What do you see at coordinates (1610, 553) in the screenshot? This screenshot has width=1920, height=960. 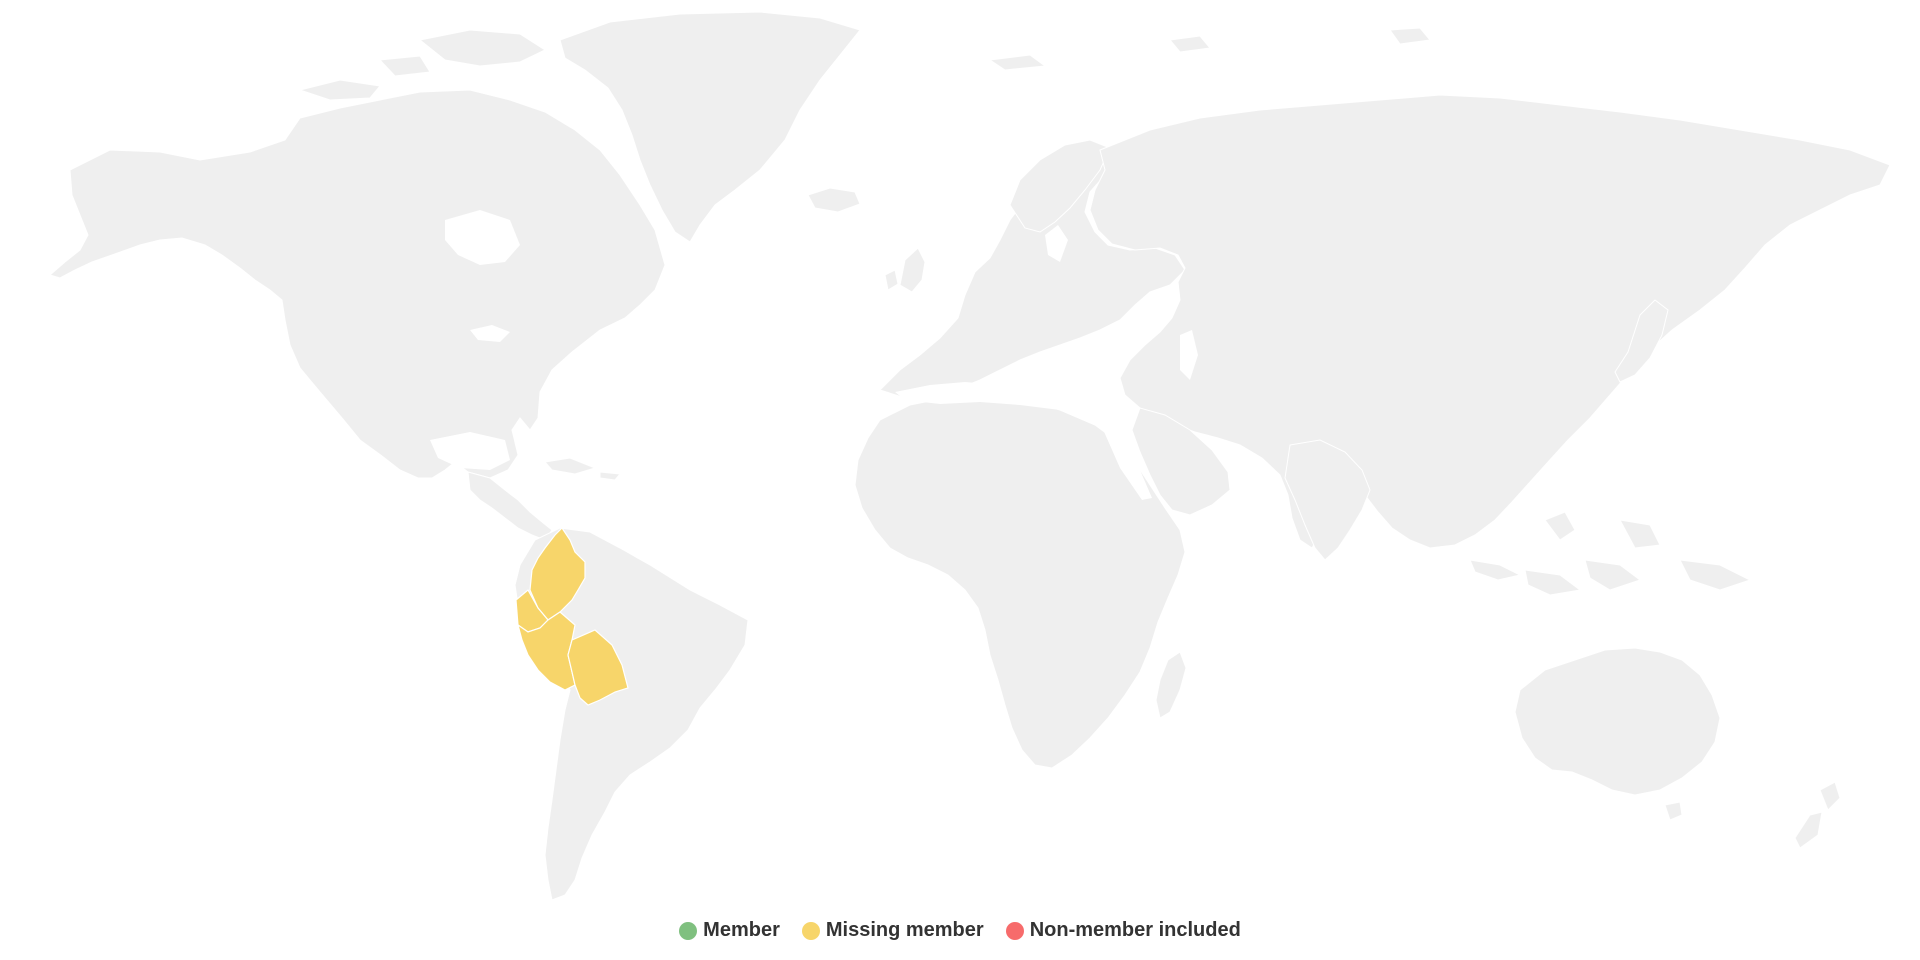 I see `southeast-asia-islands` at bounding box center [1610, 553].